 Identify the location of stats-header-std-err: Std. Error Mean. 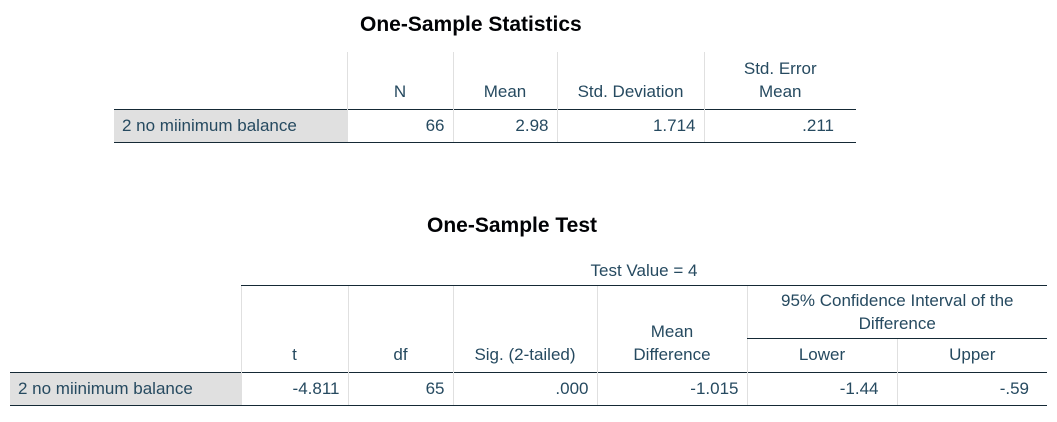
(779, 80).